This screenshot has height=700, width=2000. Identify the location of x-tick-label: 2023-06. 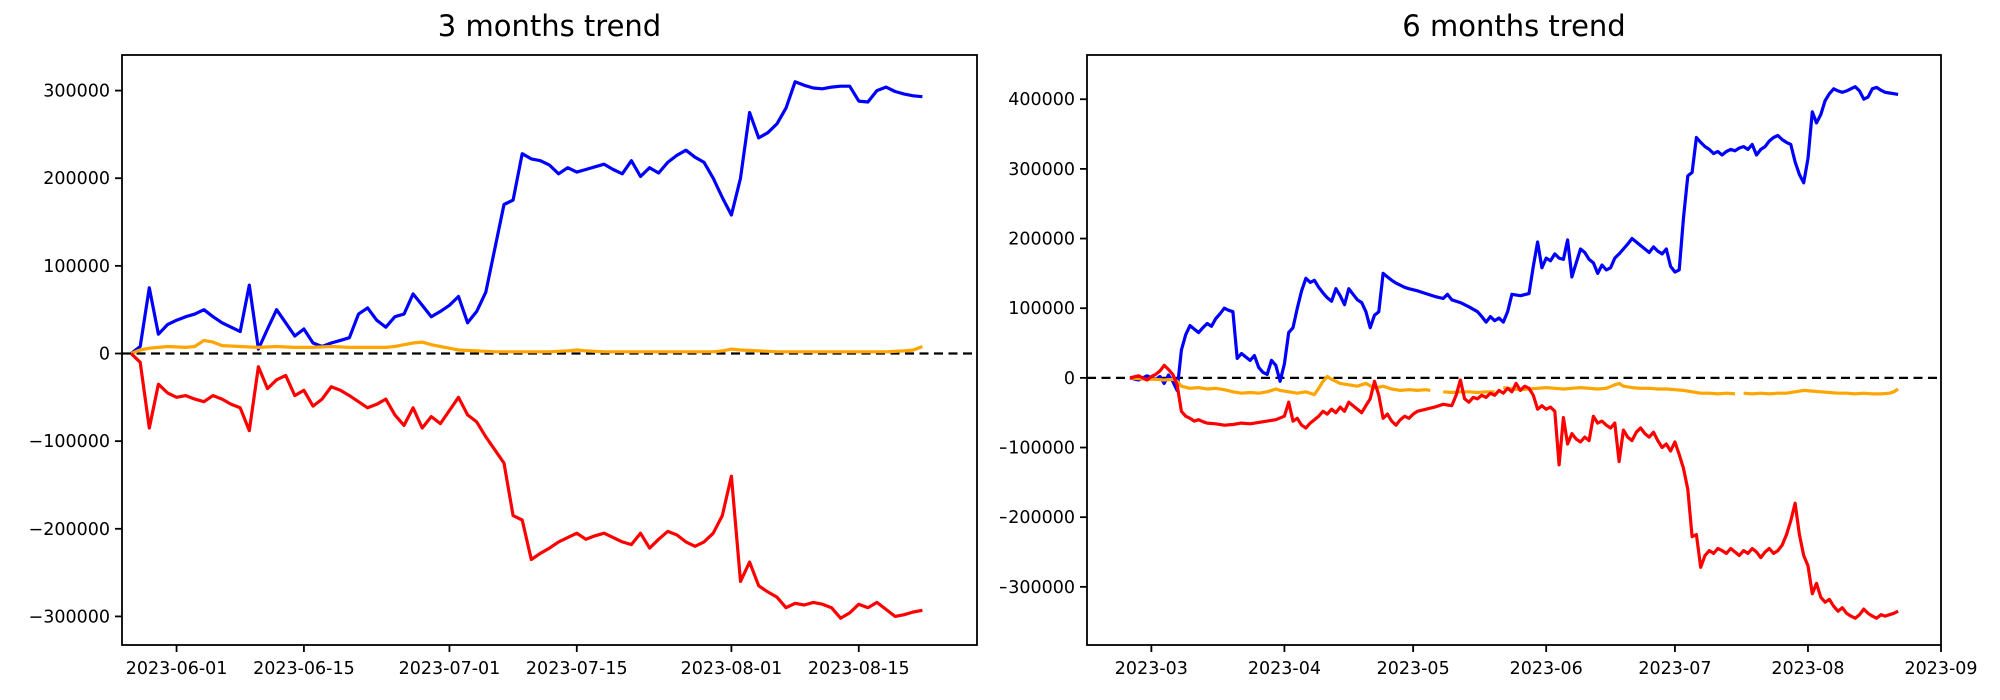
(1546, 669).